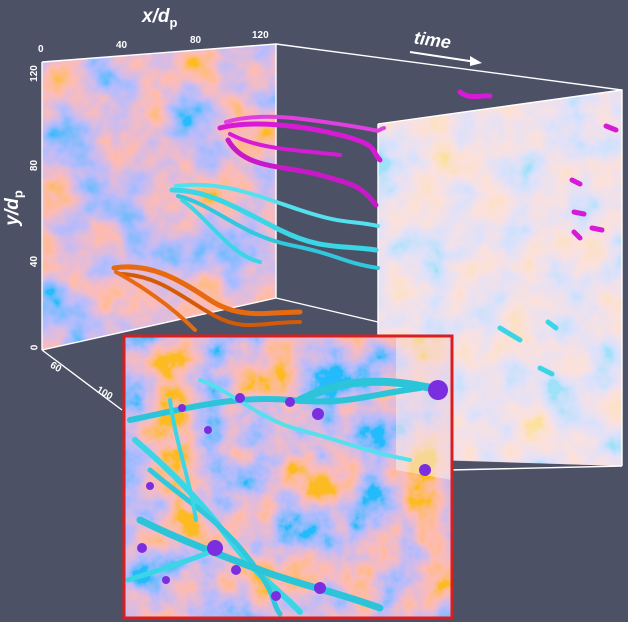  I want to click on time-arrow-icon, so click(445, 58).